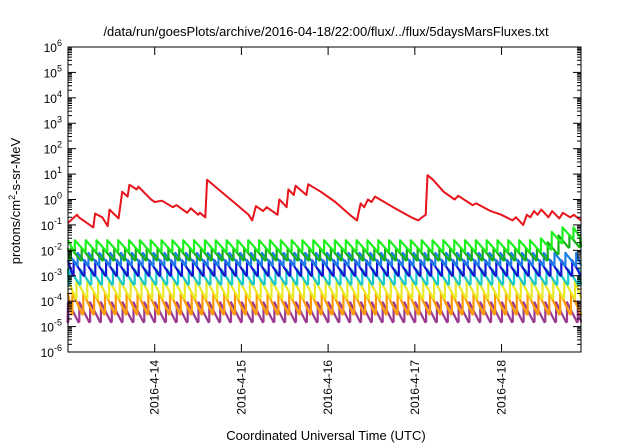 Image resolution: width=640 pixels, height=448 pixels. What do you see at coordinates (328, 387) in the screenshot?
I see `x-tick-label: 2016-4-16` at bounding box center [328, 387].